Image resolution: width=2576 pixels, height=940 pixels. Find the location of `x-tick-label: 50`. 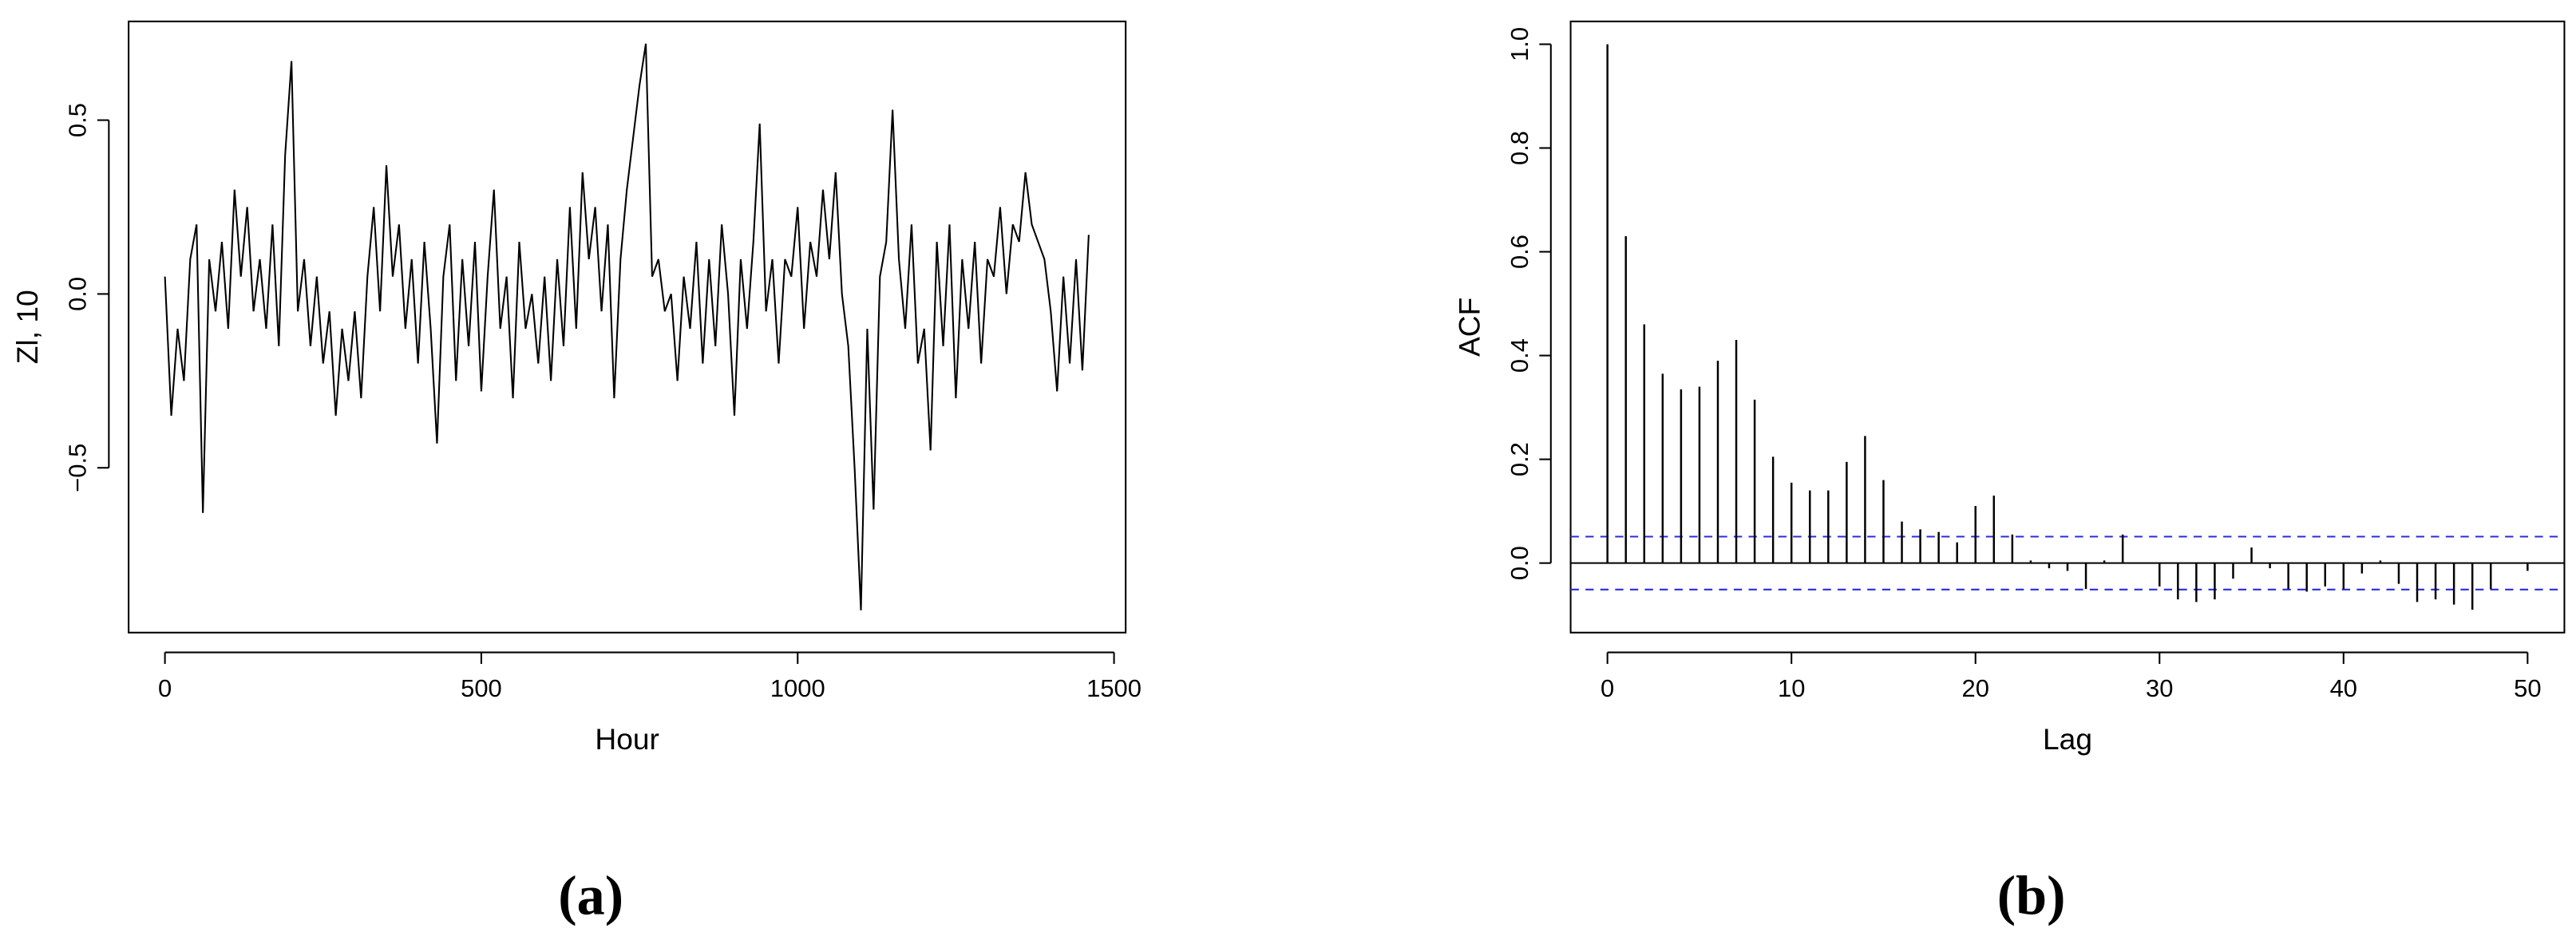

x-tick-label: 50 is located at coordinates (2528, 688).